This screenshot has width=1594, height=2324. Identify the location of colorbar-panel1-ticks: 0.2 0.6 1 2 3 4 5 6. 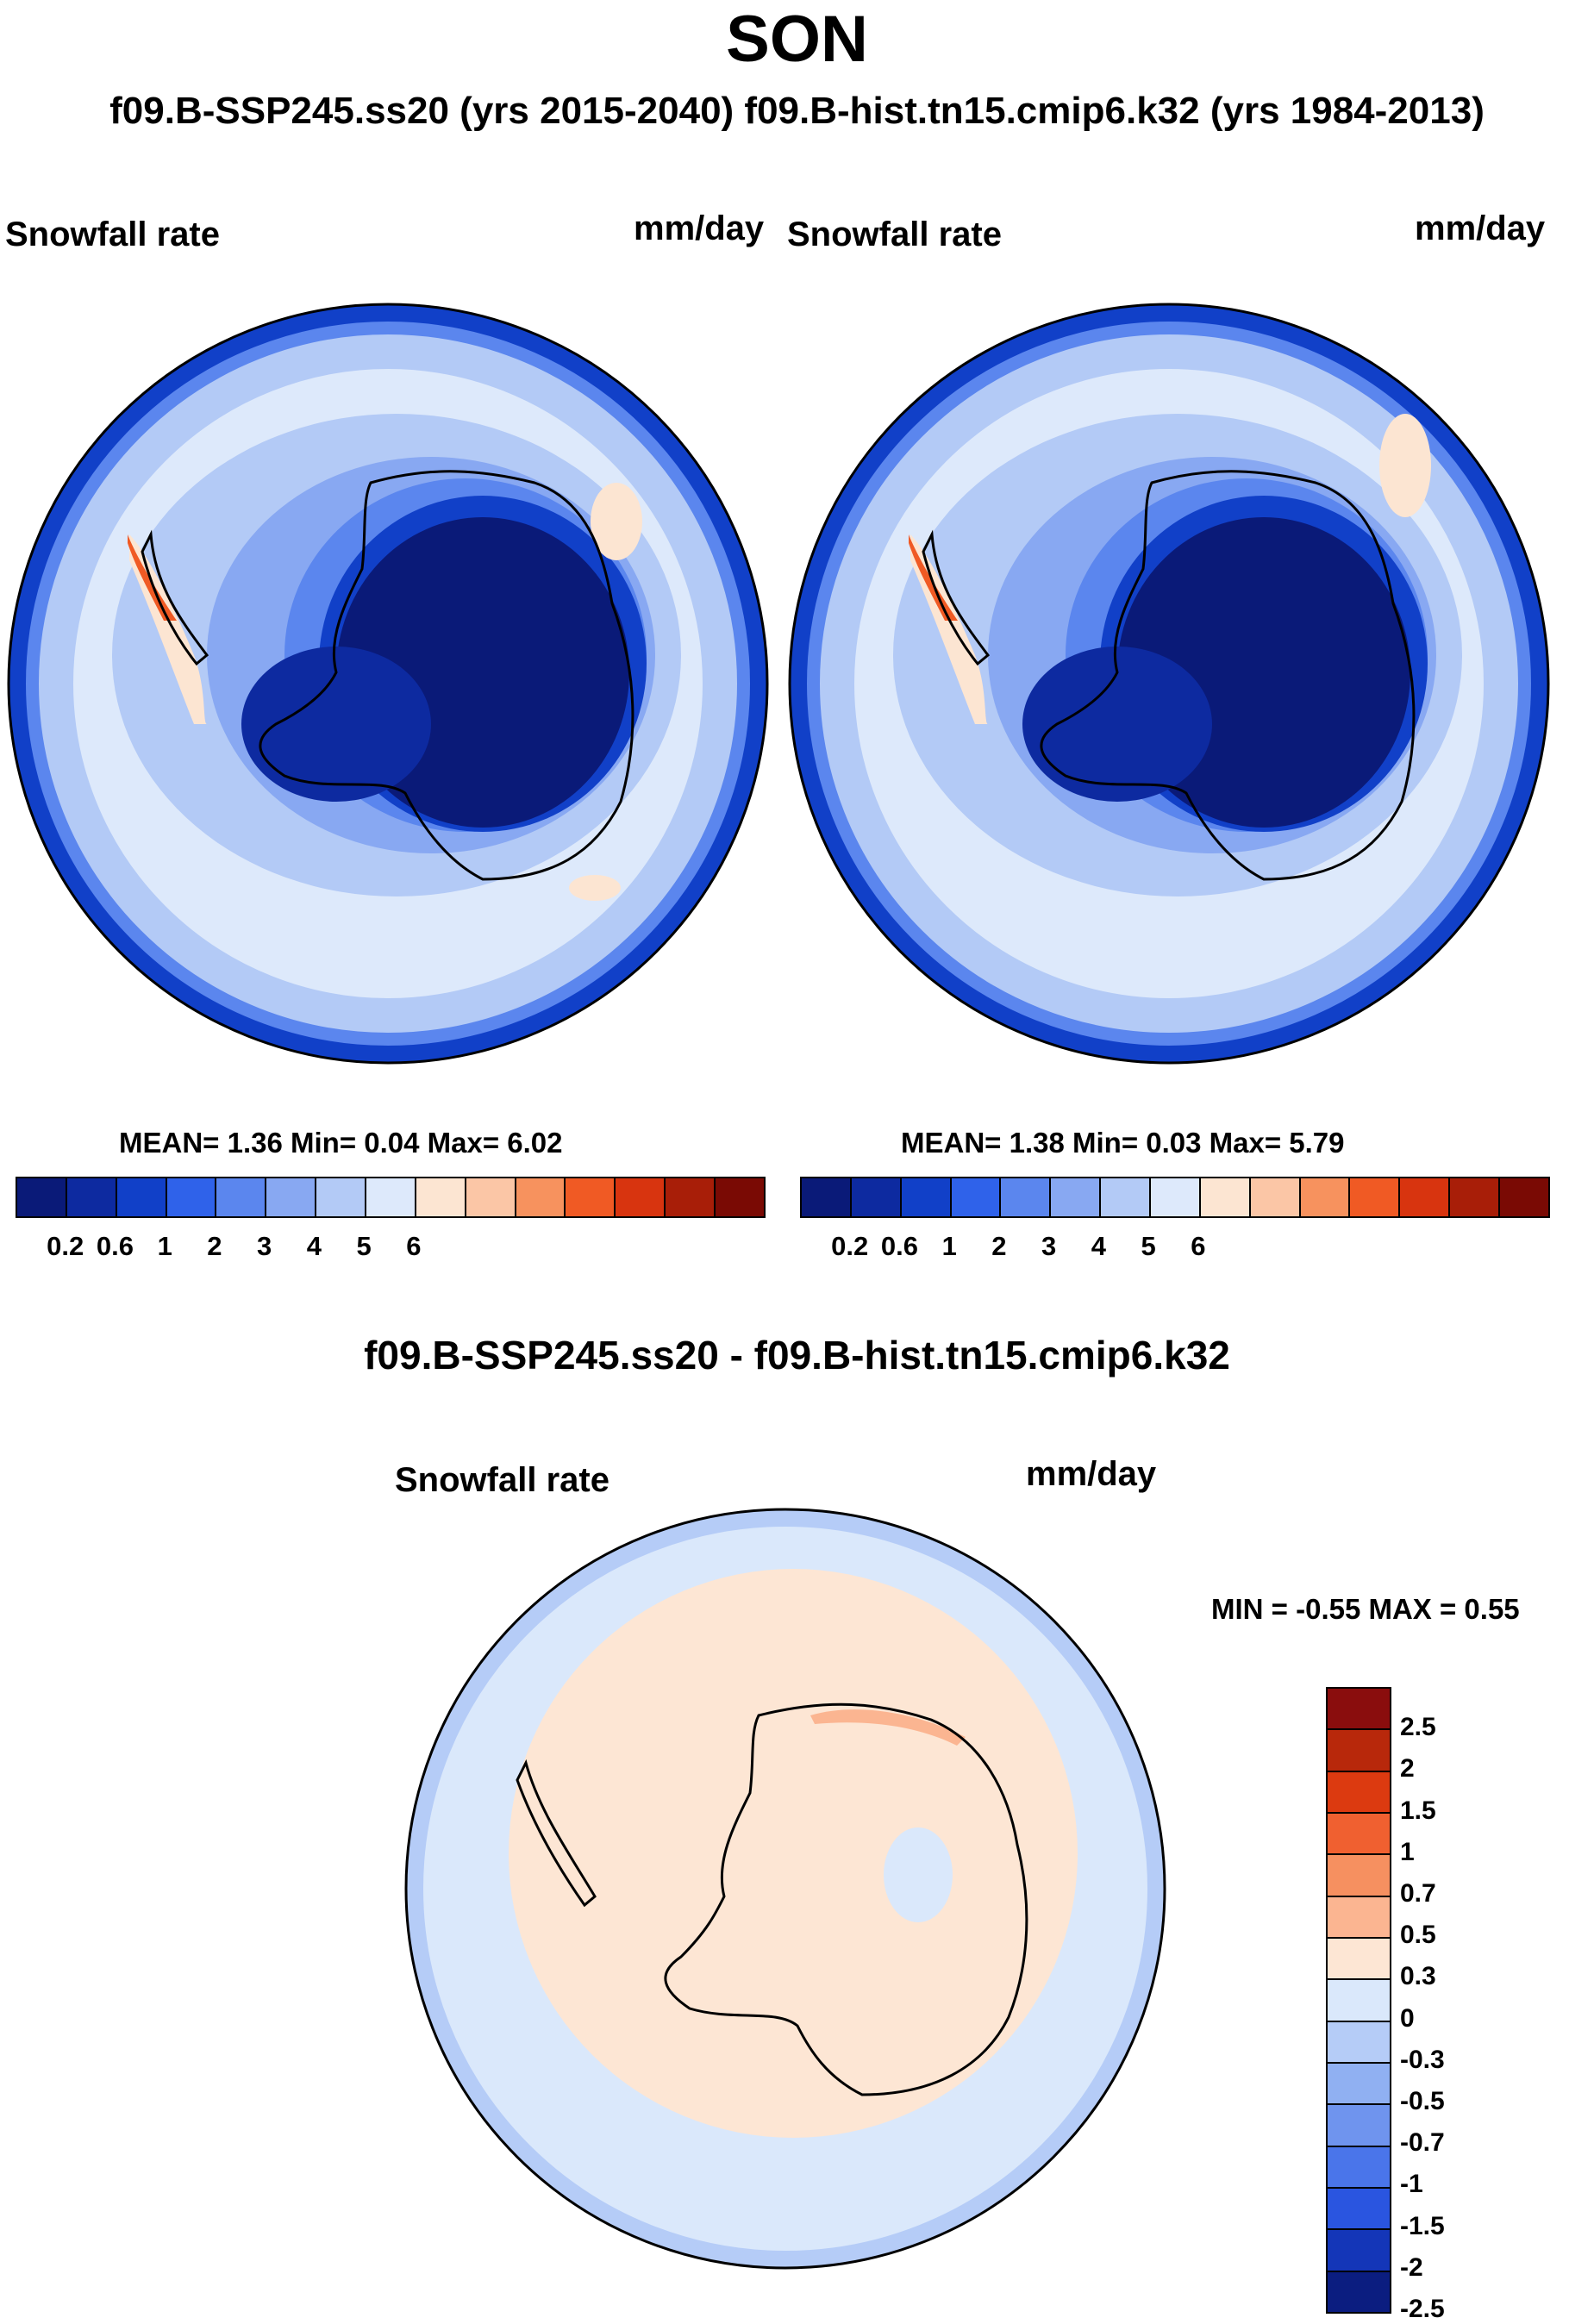
(389, 1248).